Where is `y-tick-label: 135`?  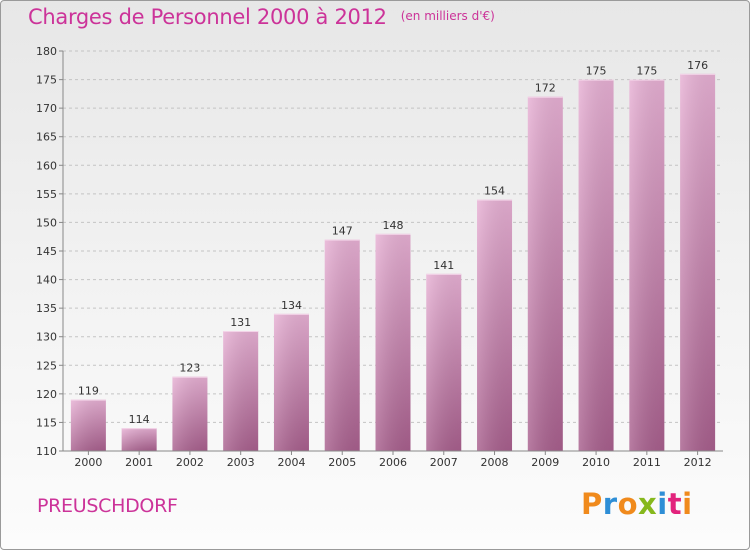
y-tick-label: 135 is located at coordinates (46, 308).